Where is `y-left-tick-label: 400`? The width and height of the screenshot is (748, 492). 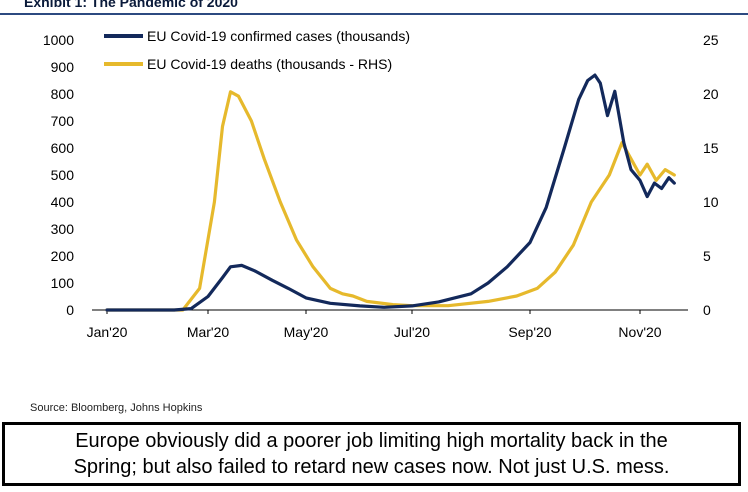
y-left-tick-label: 400 is located at coordinates (63, 202).